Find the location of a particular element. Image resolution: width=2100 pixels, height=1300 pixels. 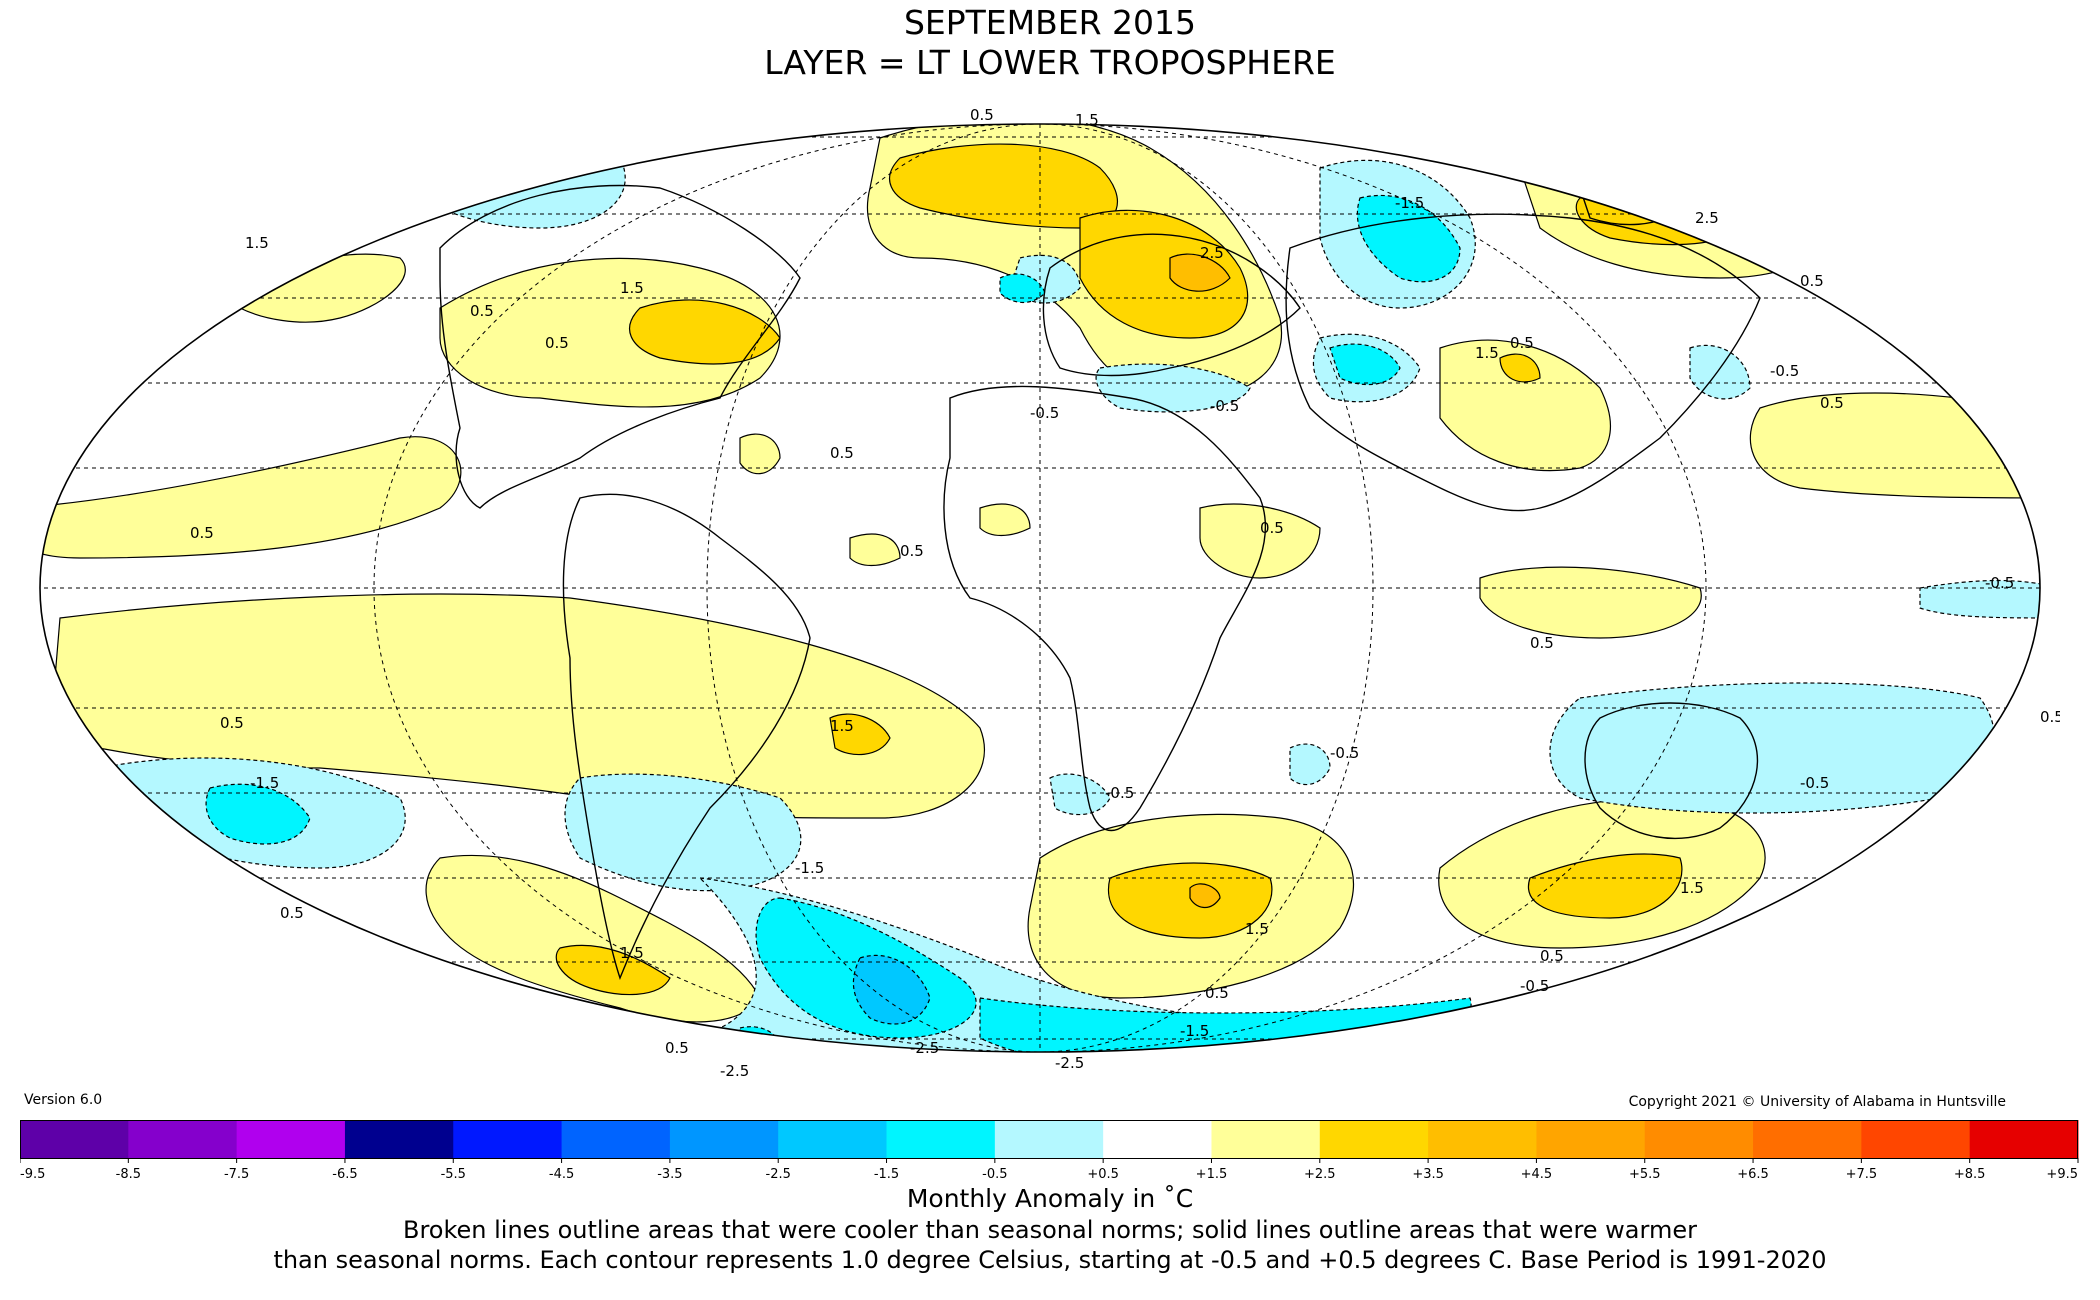

colorbar-tick-label: +8.5 is located at coordinates (1970, 1174).